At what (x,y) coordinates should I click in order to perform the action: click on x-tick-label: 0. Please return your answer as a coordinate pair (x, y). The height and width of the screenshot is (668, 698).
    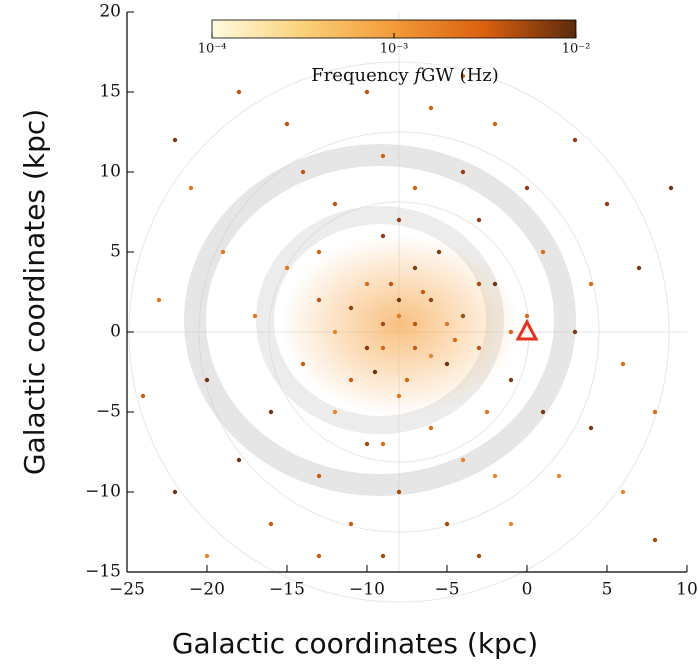
    Looking at the image, I should click on (527, 590).